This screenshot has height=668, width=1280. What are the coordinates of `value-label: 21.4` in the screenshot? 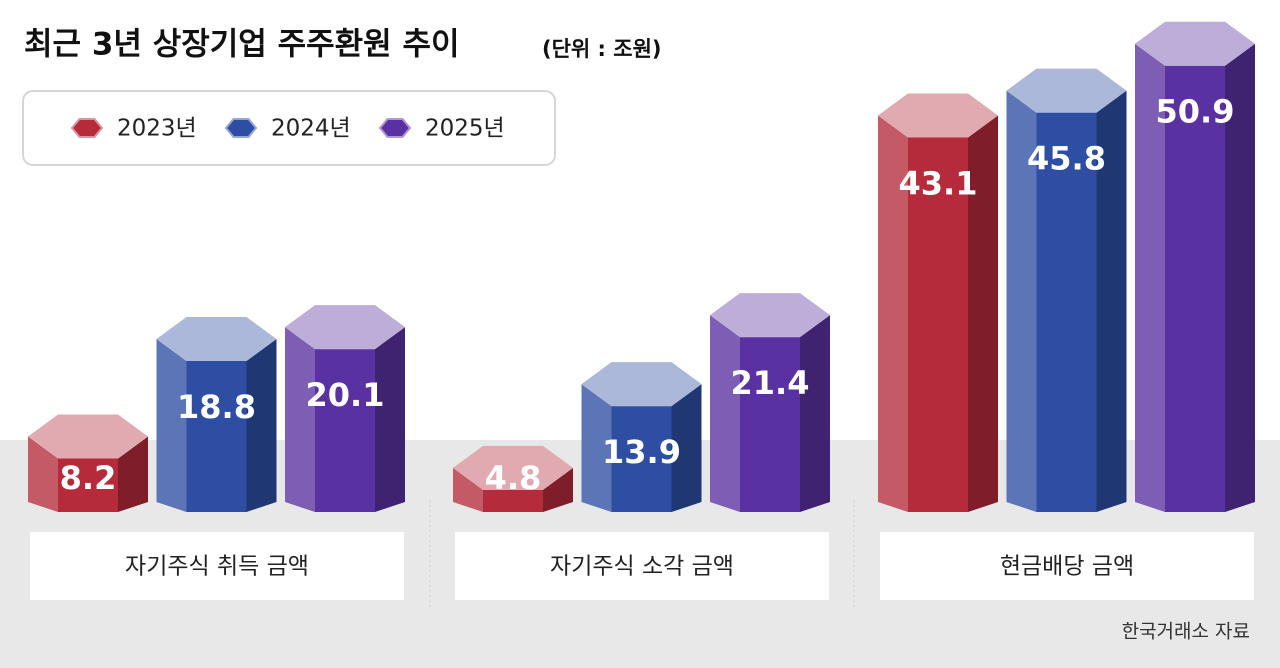 It's located at (770, 383).